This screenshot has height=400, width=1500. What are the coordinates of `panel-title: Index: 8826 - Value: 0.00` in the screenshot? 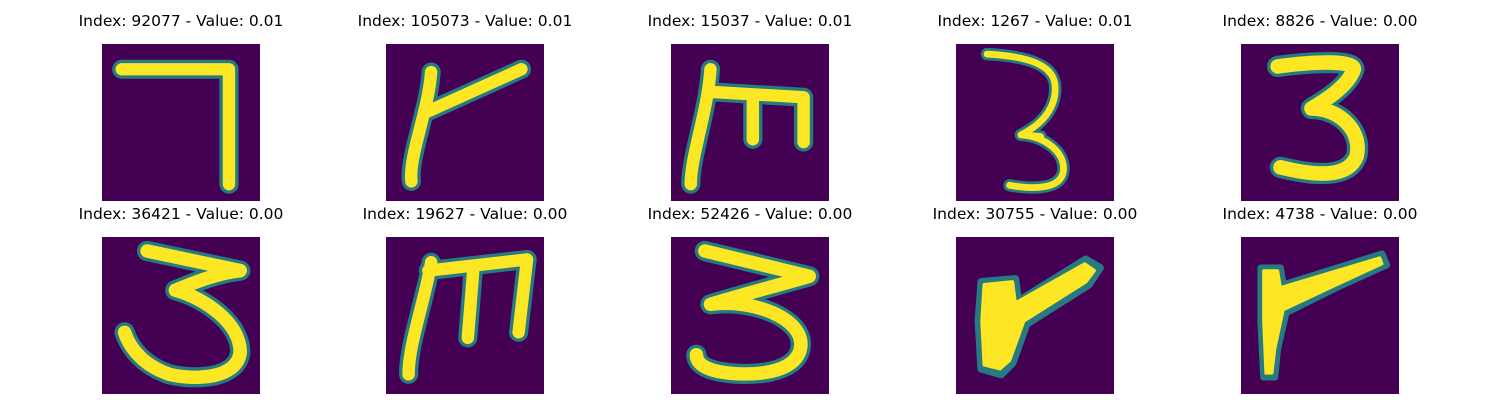 It's located at (1320, 21).